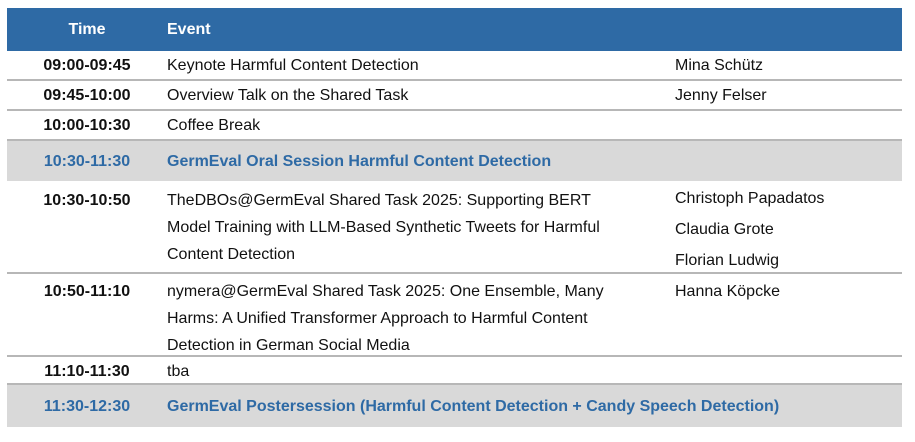 The width and height of the screenshot is (915, 442). Describe the element at coordinates (87, 65) in the screenshot. I see `row-time: 09:00-09:45` at that location.